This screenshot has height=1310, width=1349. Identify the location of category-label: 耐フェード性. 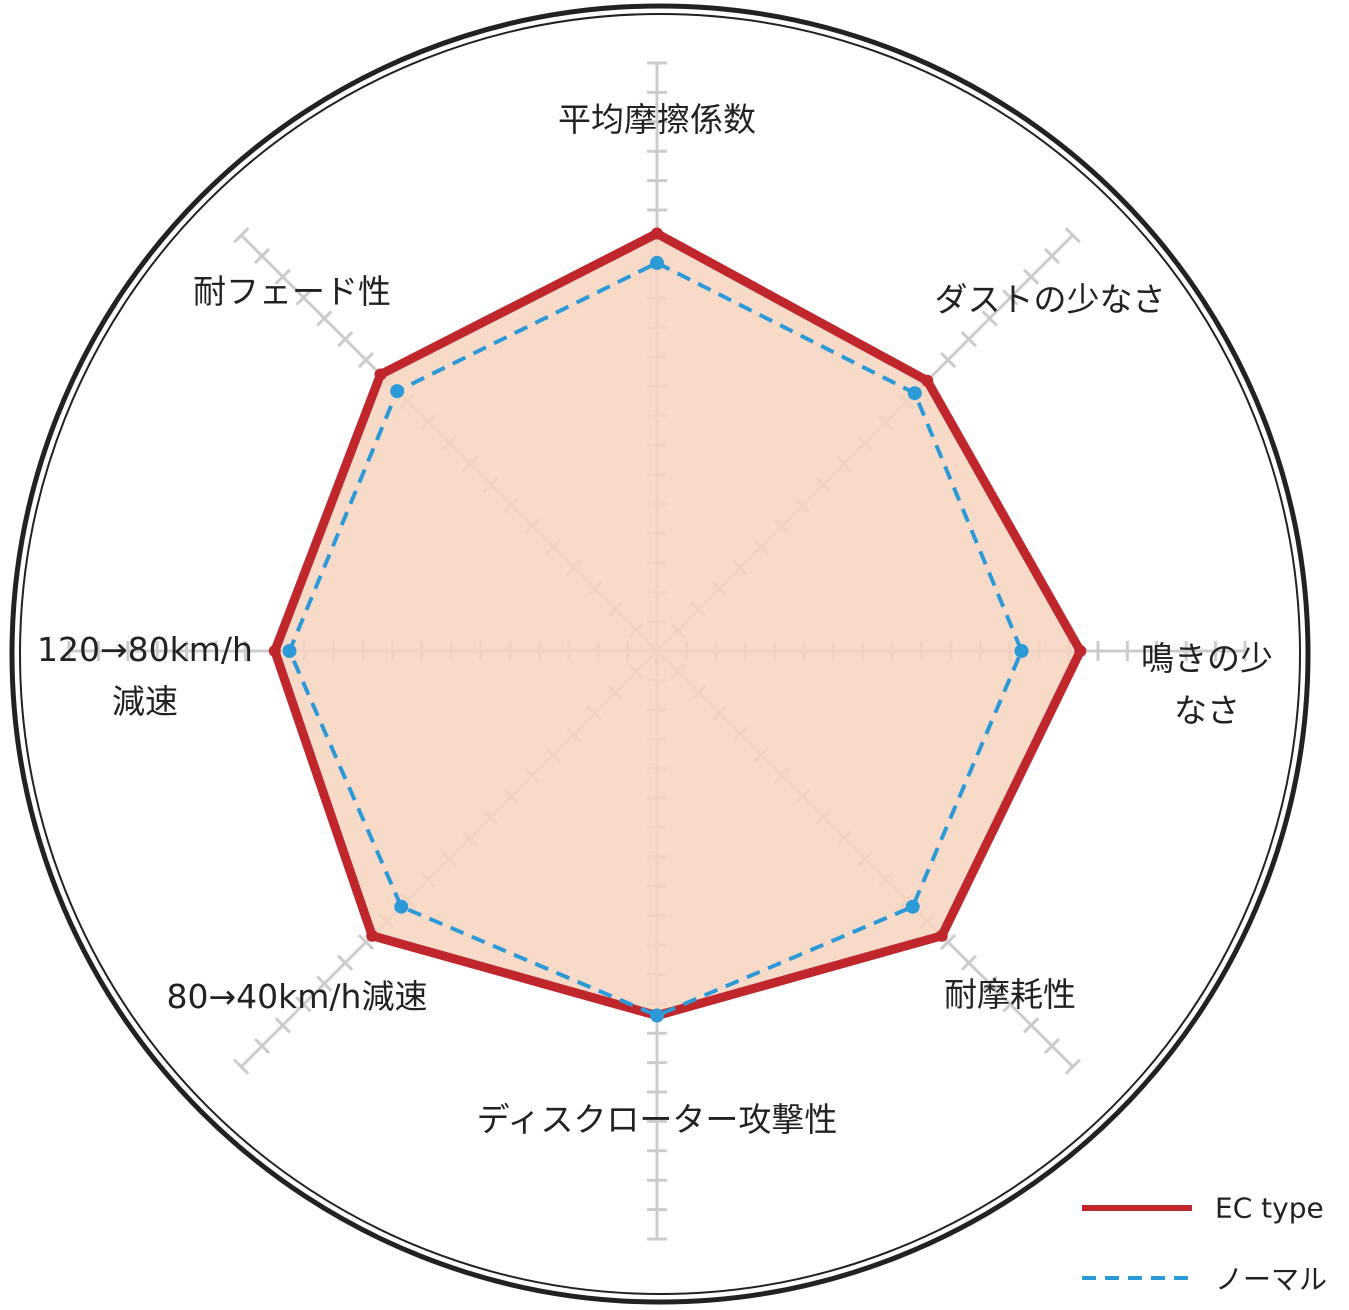
(292, 291).